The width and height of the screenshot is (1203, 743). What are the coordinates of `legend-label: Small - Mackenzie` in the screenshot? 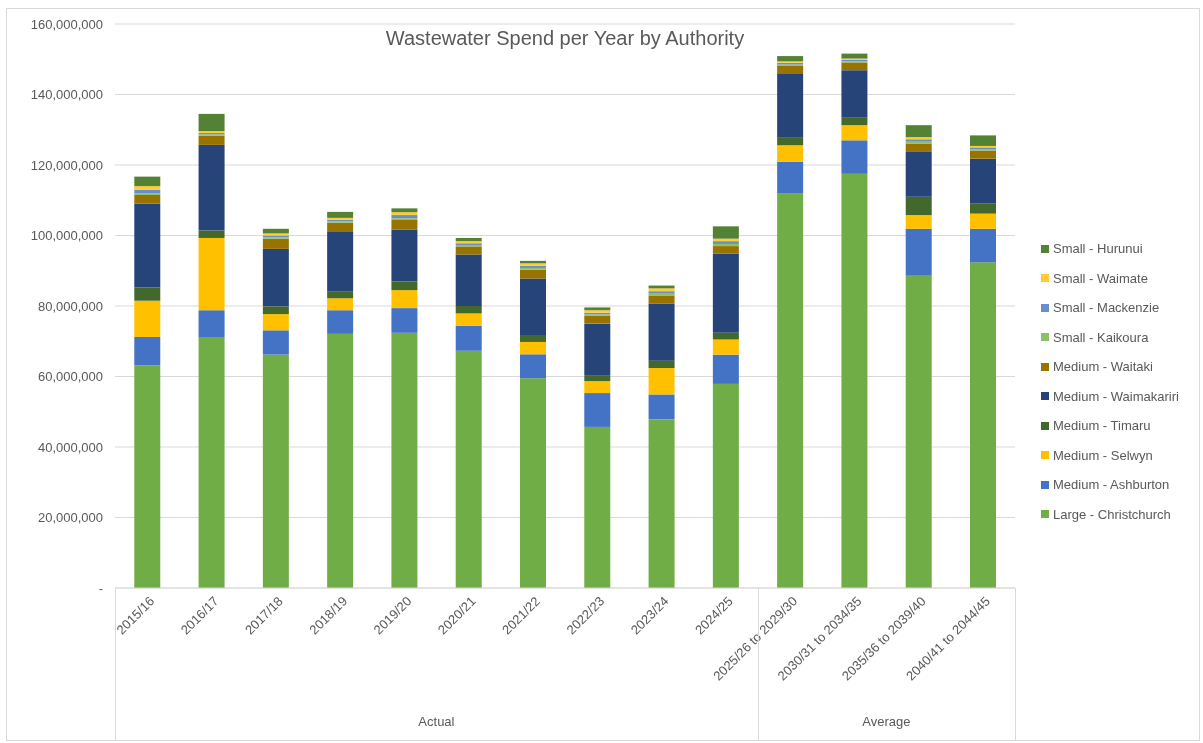 It's located at (1106, 308).